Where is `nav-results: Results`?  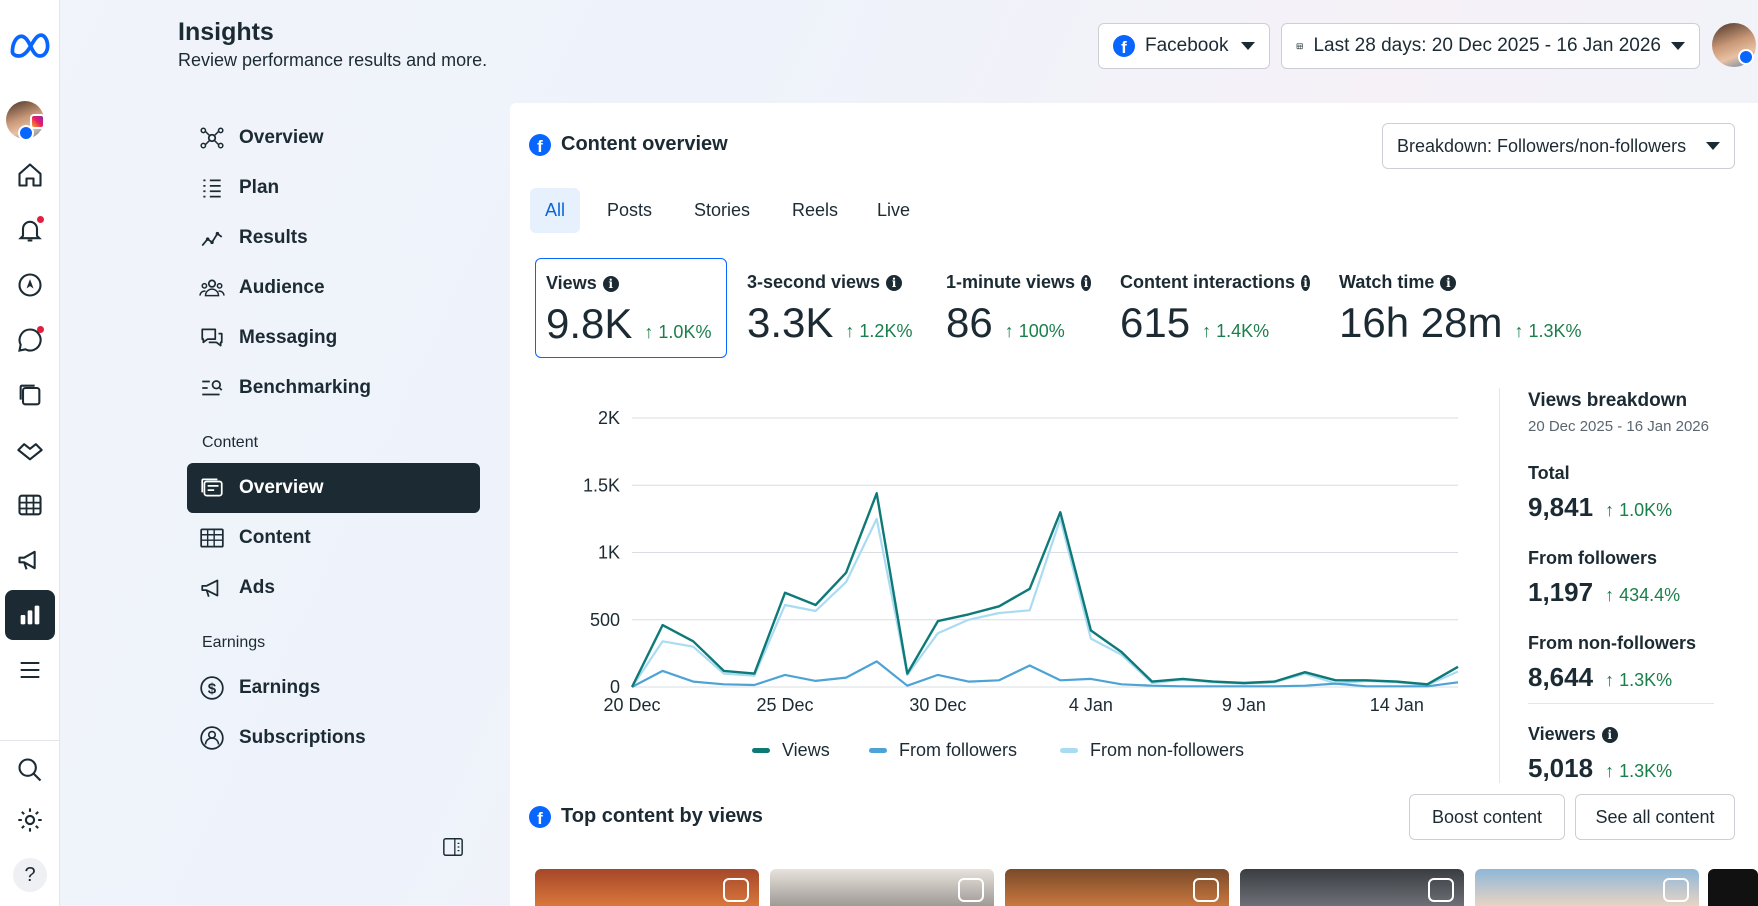
nav-results: Results is located at coordinates (333, 238).